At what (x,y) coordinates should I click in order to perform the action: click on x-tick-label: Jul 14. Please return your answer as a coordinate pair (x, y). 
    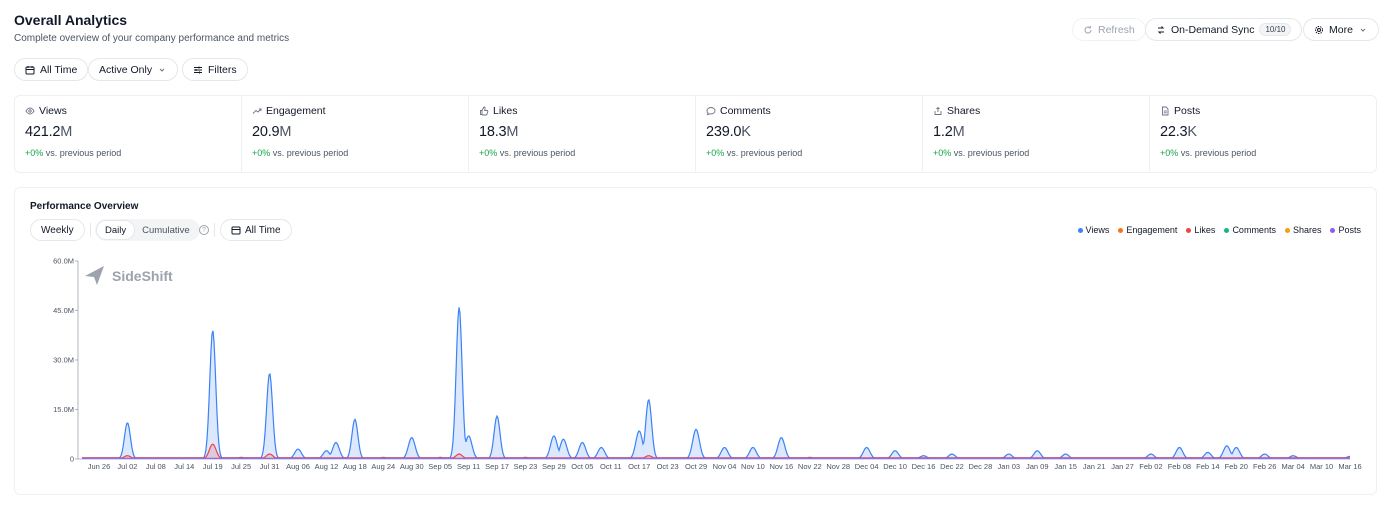
    Looking at the image, I should click on (184, 466).